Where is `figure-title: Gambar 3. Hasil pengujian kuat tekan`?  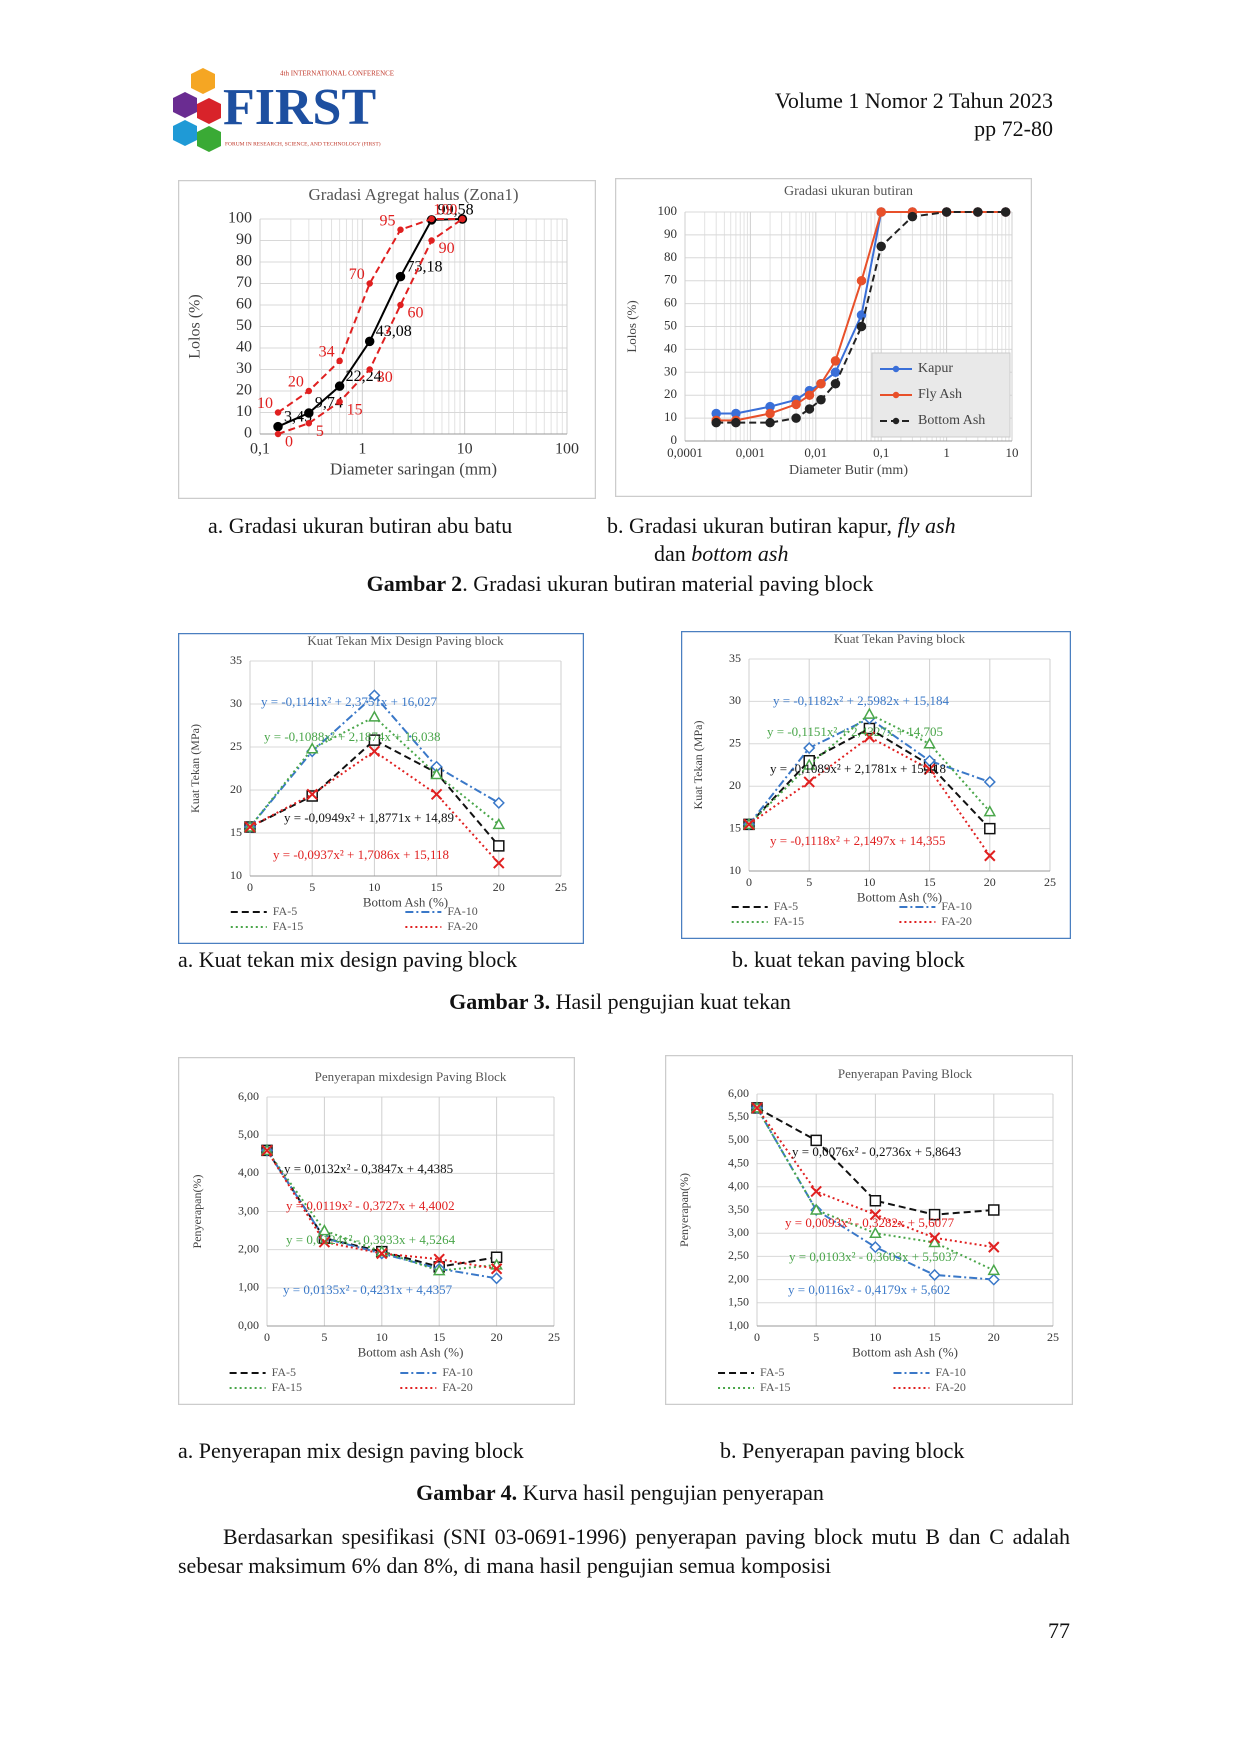
figure-title: Gambar 3. Hasil pengujian kuat tekan is located at coordinates (620, 1002).